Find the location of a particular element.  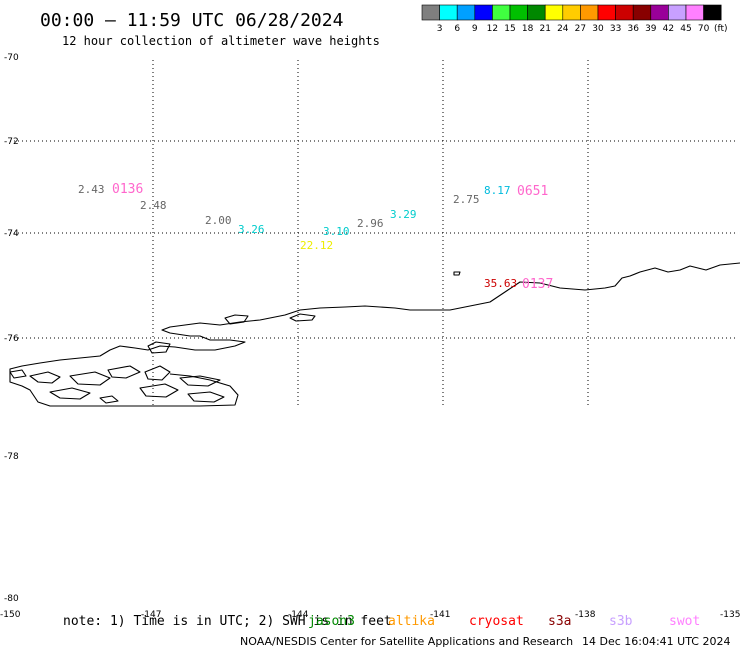

lat-label: -76 is located at coordinates (11, 339).